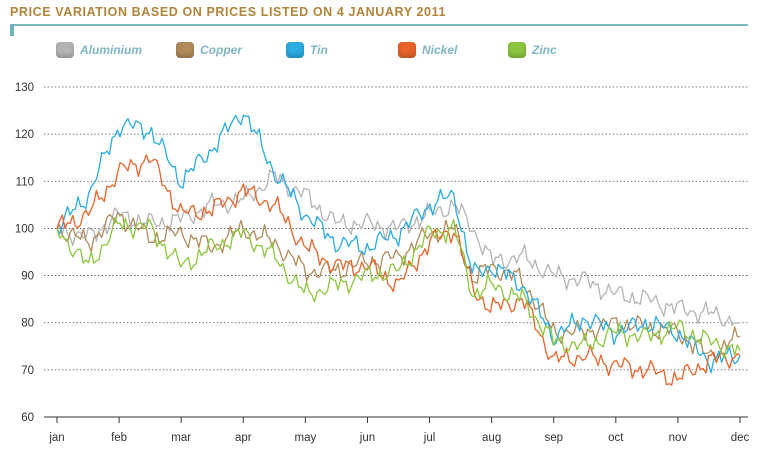  What do you see at coordinates (243, 438) in the screenshot?
I see `x-tick-label-apr: apr` at bounding box center [243, 438].